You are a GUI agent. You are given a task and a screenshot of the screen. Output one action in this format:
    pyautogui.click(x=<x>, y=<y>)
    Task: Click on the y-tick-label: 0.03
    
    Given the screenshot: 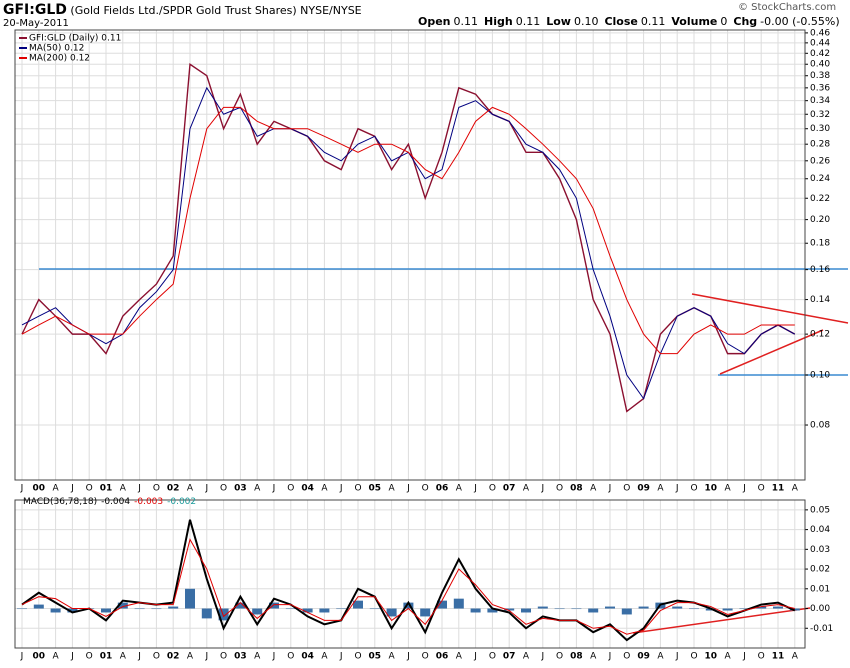 What is the action you would take?
    pyautogui.click(x=820, y=550)
    